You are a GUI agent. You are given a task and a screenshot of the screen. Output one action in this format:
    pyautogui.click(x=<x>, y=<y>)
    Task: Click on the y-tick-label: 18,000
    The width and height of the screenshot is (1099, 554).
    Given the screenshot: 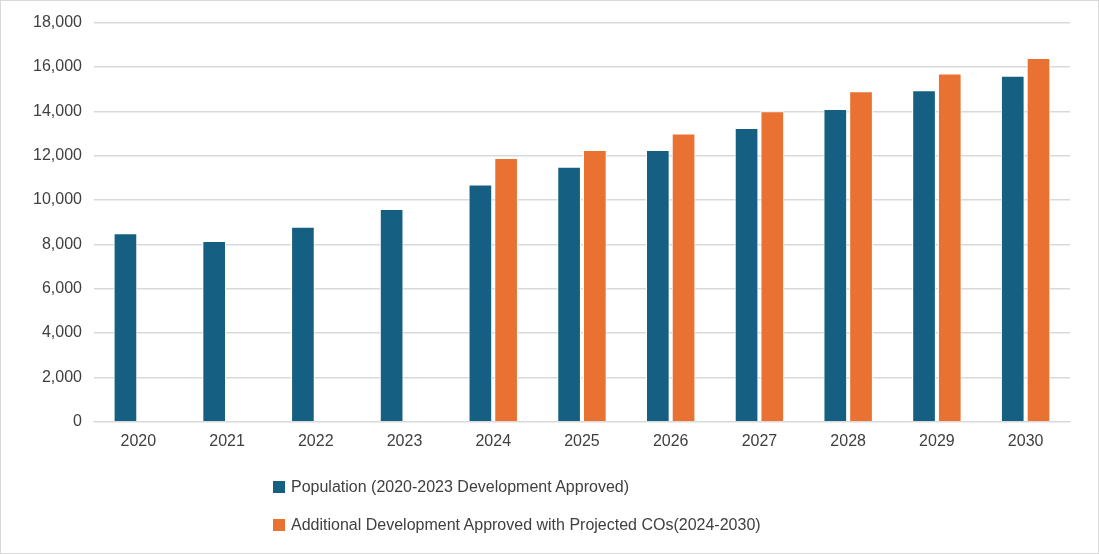 What is the action you would take?
    pyautogui.click(x=58, y=22)
    